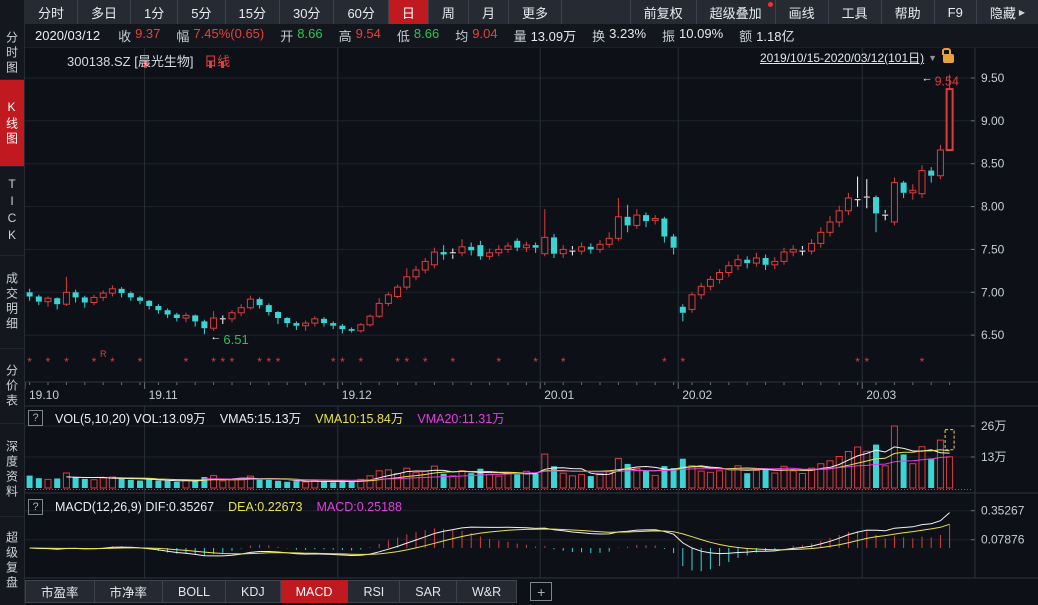 Image resolution: width=1038 pixels, height=605 pixels. I want to click on date-range-selector: 2019/10/15-2020/03/12(101日) ▼, so click(857, 57).